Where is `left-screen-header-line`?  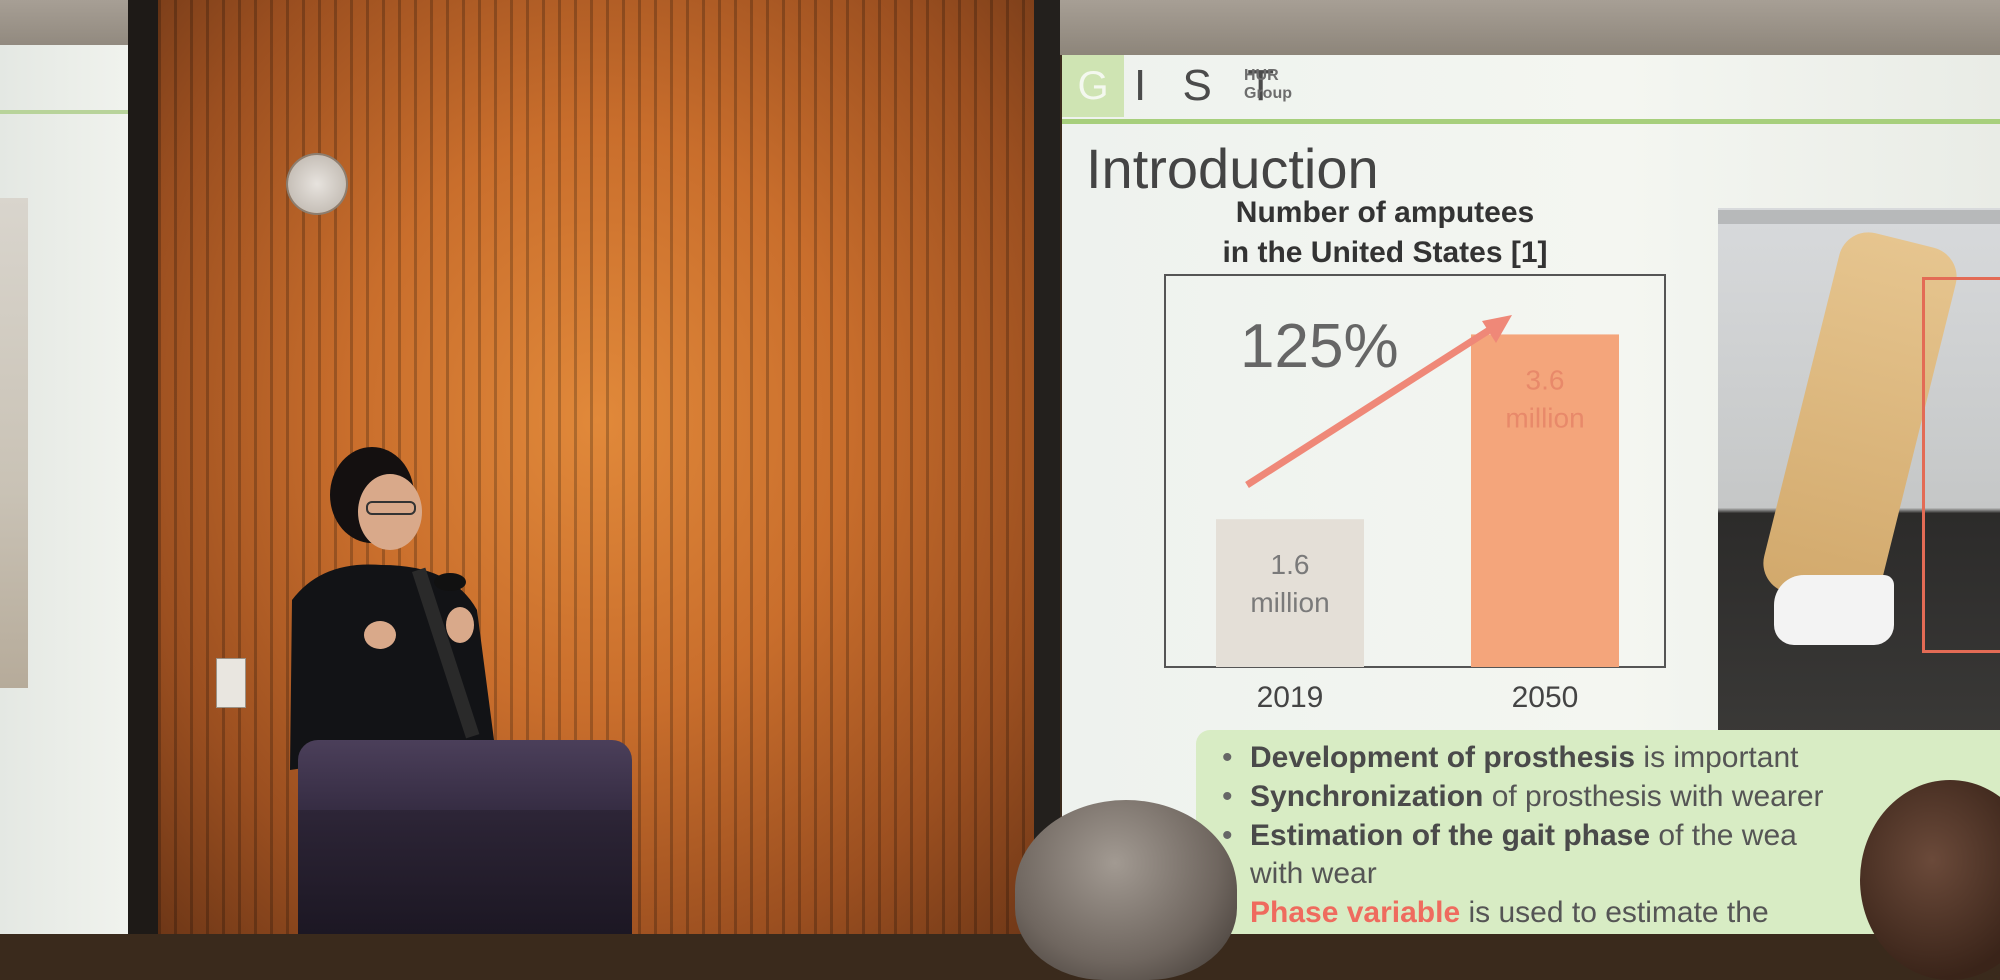 left-screen-header-line is located at coordinates (67, 112).